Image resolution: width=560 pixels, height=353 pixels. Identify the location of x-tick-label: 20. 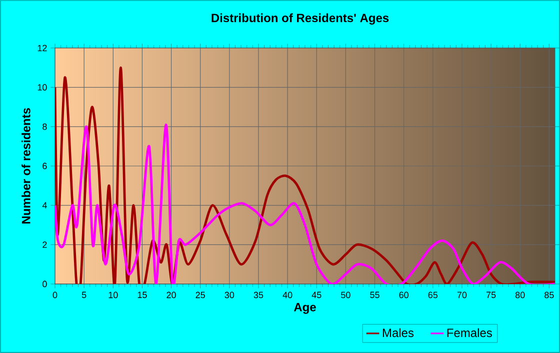
(171, 295).